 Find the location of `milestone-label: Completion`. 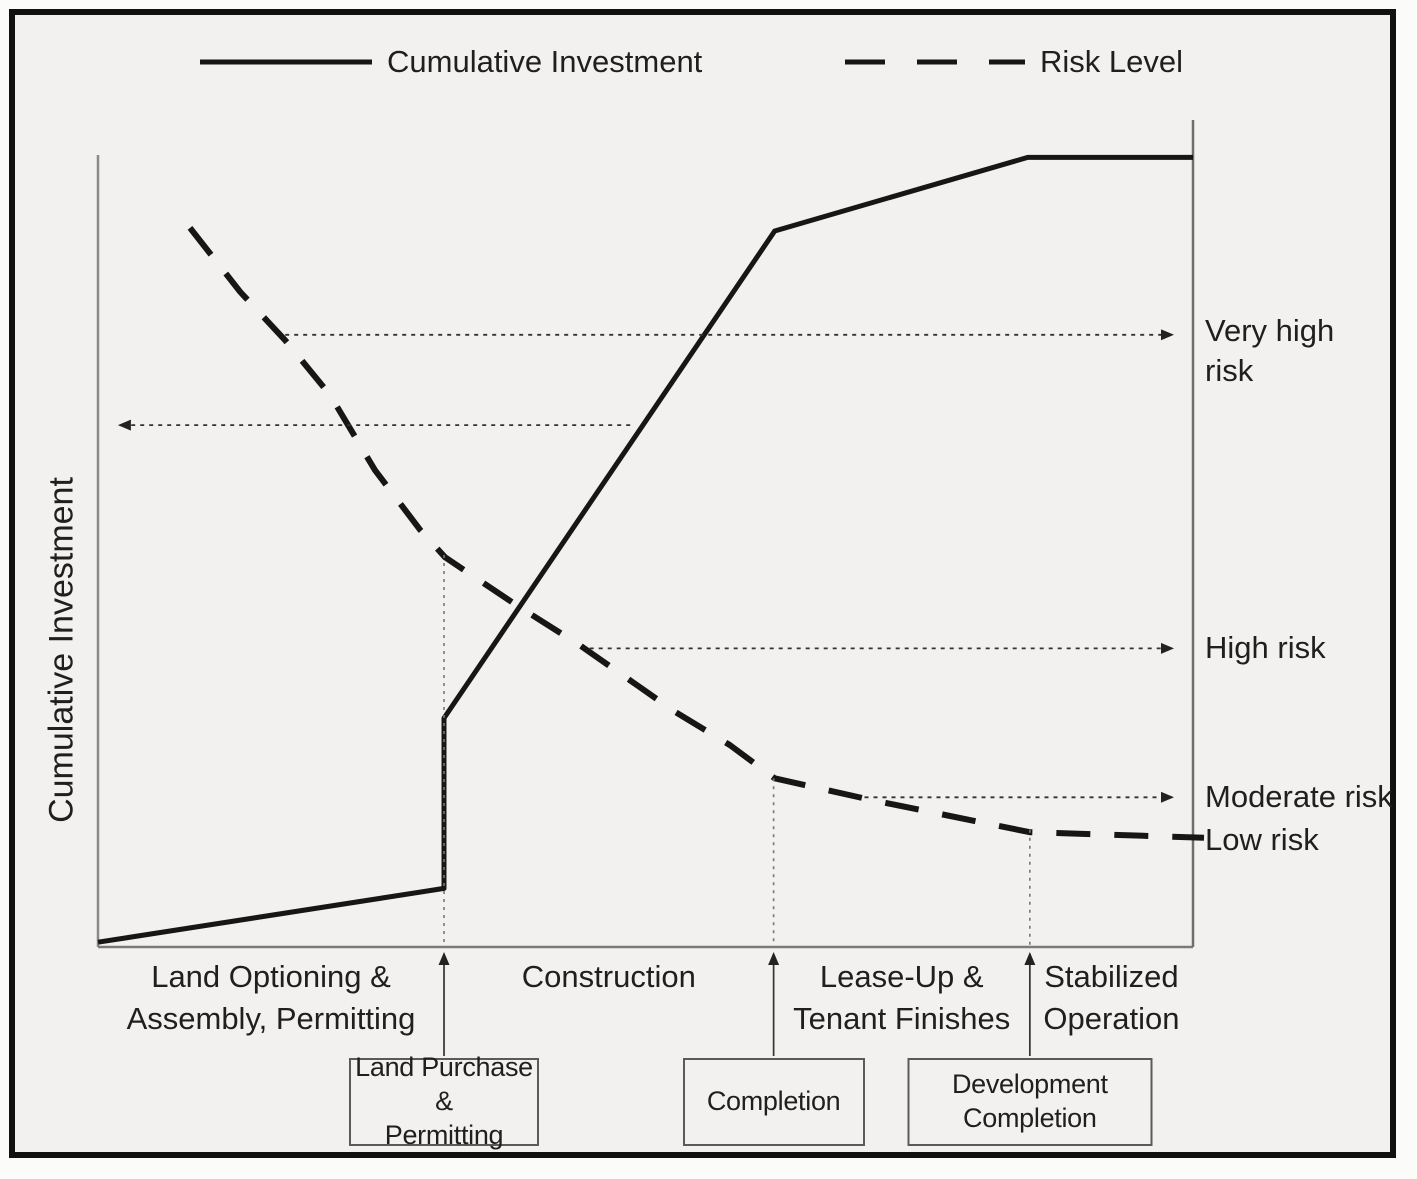

milestone-label: Completion is located at coordinates (773, 1101).